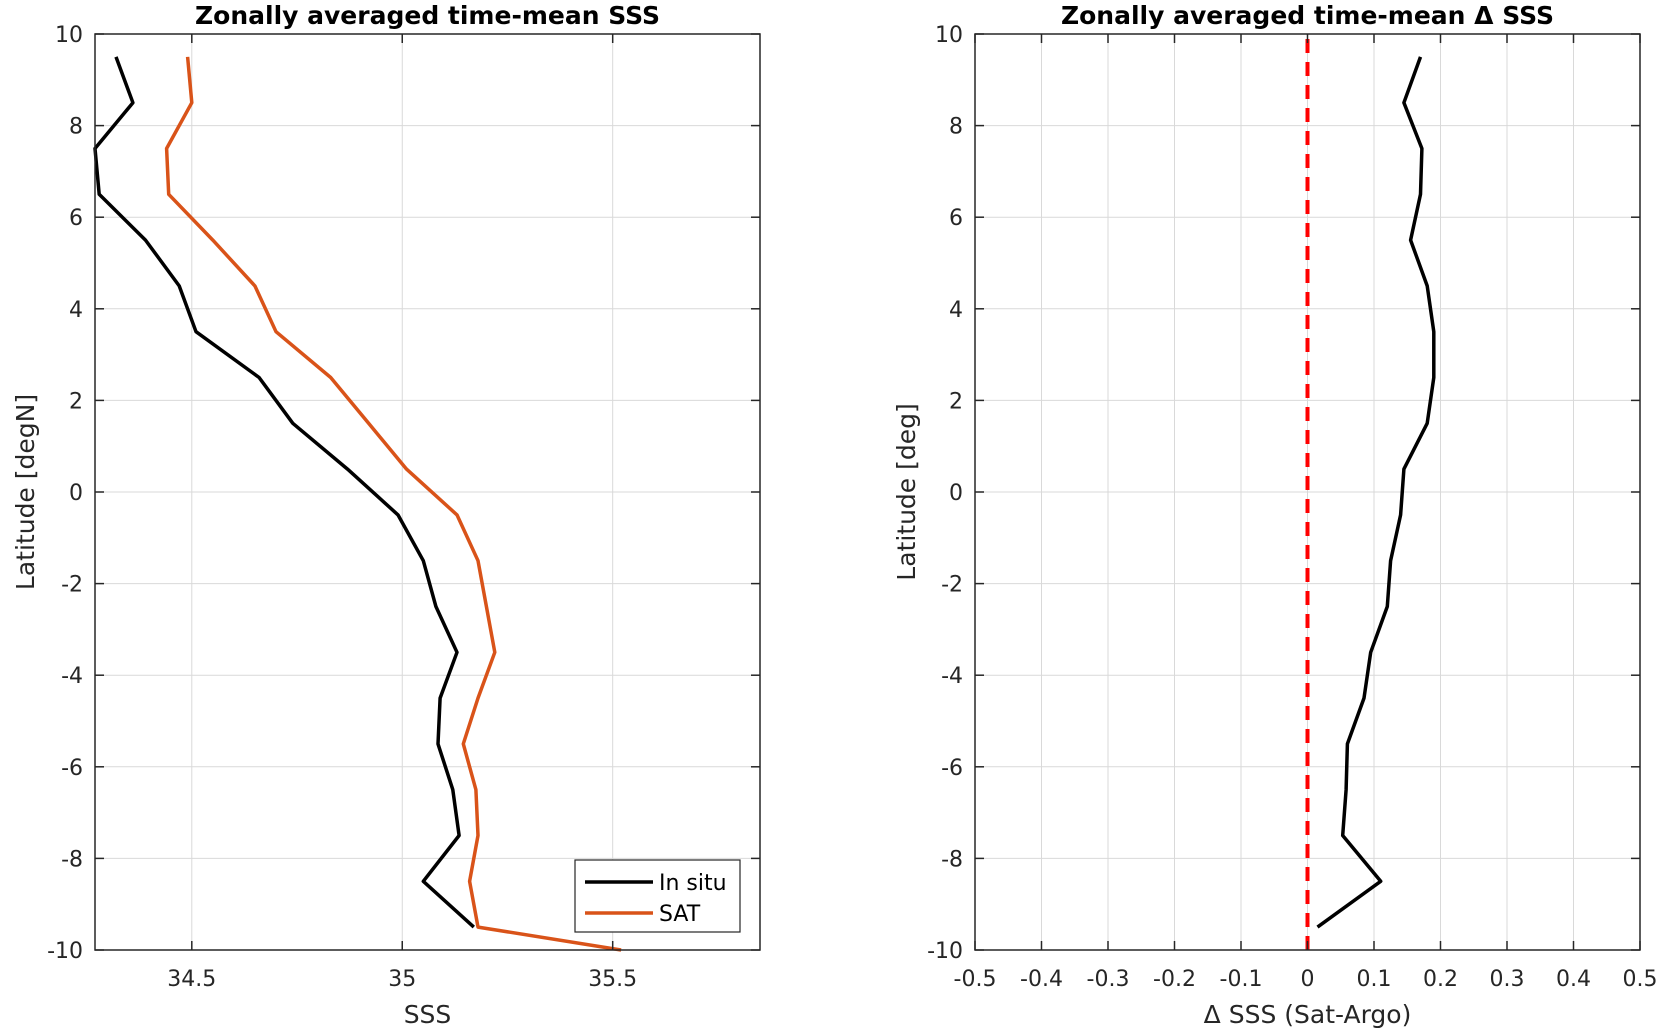 This screenshot has width=1661, height=1028. What do you see at coordinates (25, 492) in the screenshot?
I see `y-axis-label: Latitude [degN]` at bounding box center [25, 492].